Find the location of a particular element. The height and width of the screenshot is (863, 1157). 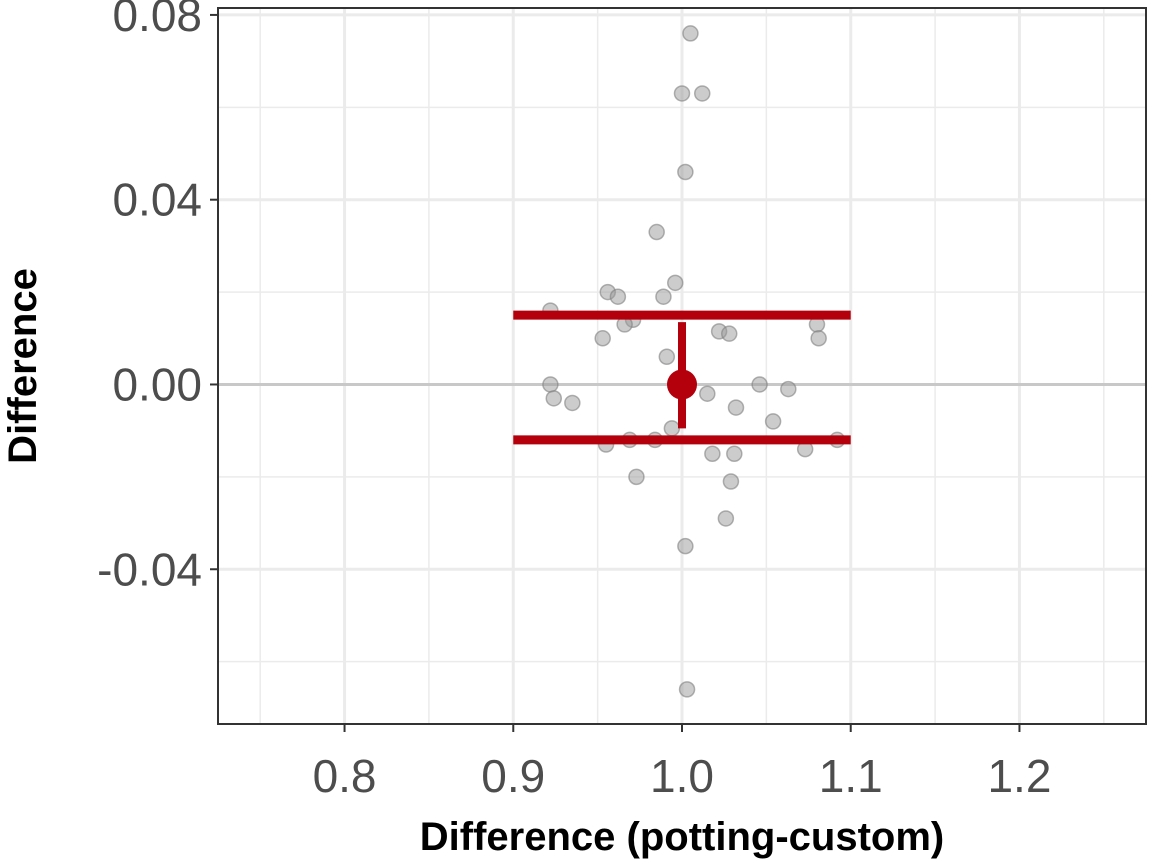

x-axis-title: Difference (potting-custom) is located at coordinates (682, 837).